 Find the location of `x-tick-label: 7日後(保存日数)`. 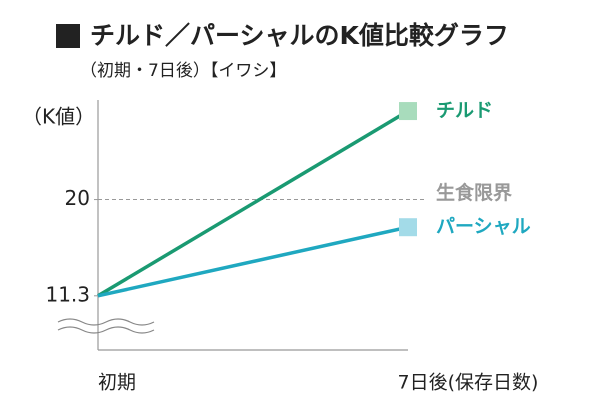

x-tick-label: 7日後(保存日数) is located at coordinates (468, 383).